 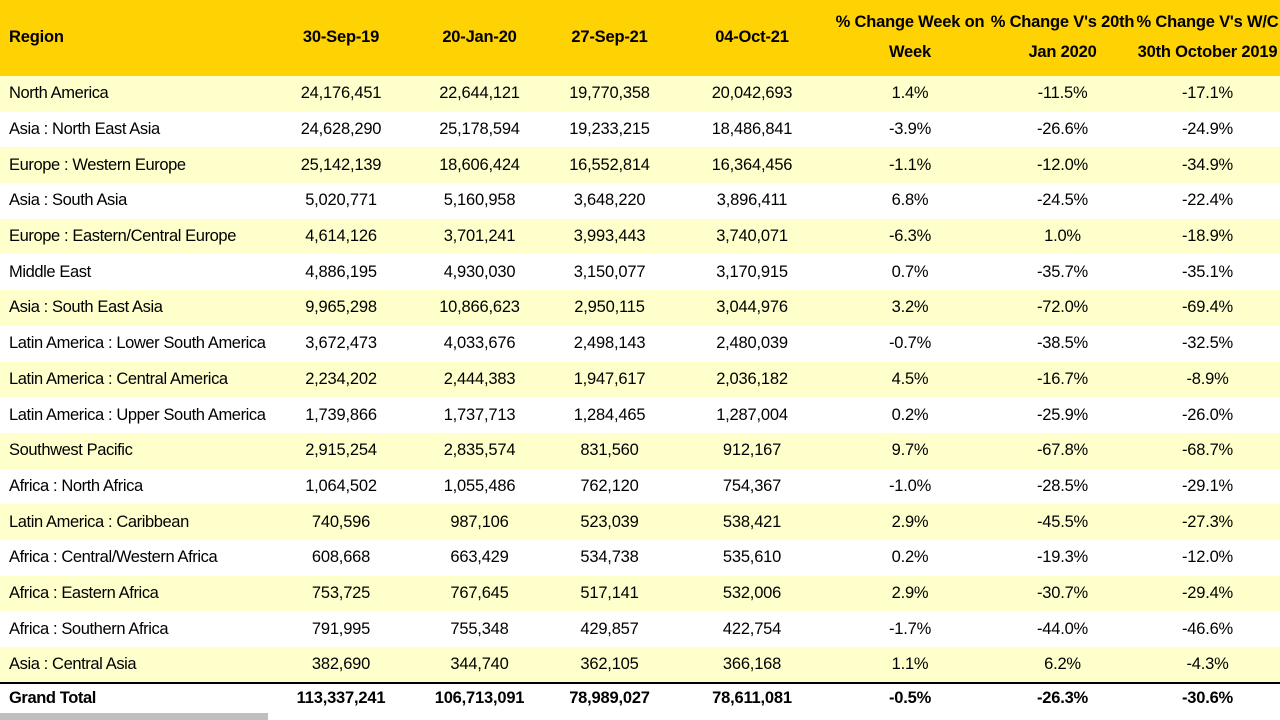 What do you see at coordinates (341, 164) in the screenshot?
I see `seat-count-cell: 25,142,139` at bounding box center [341, 164].